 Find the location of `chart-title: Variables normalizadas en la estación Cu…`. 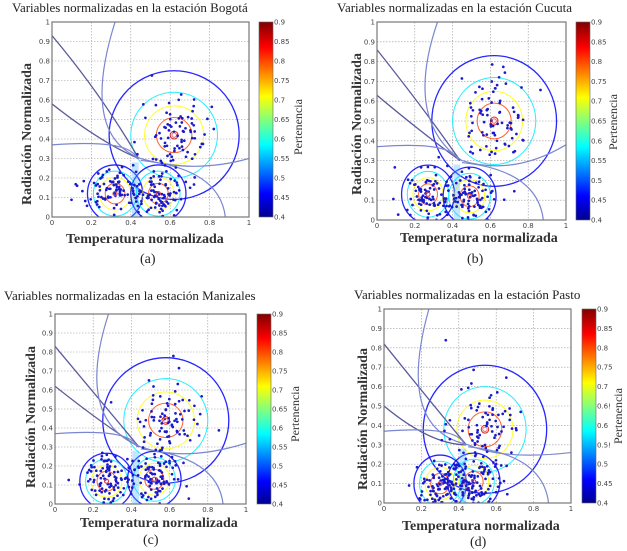

chart-title: Variables normalizadas en la estación Cu… is located at coordinates (454, 7).